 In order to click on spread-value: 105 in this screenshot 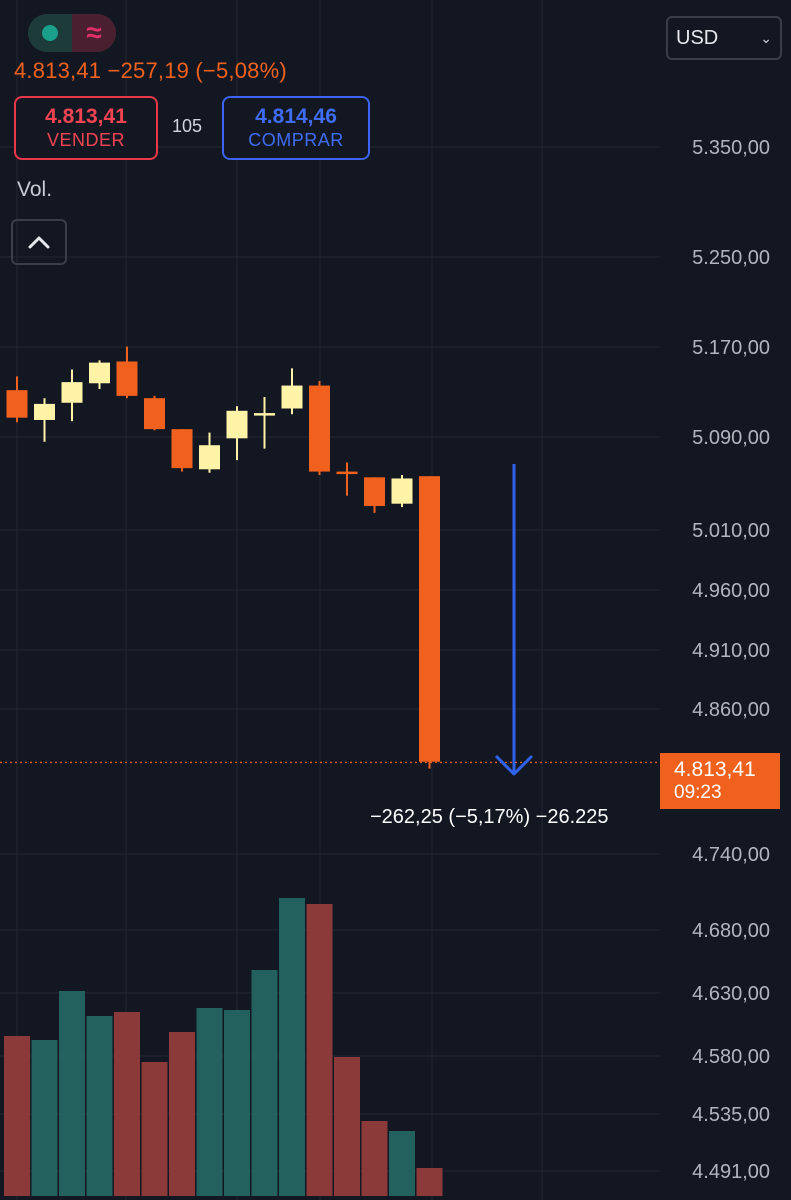, I will do `click(187, 126)`.